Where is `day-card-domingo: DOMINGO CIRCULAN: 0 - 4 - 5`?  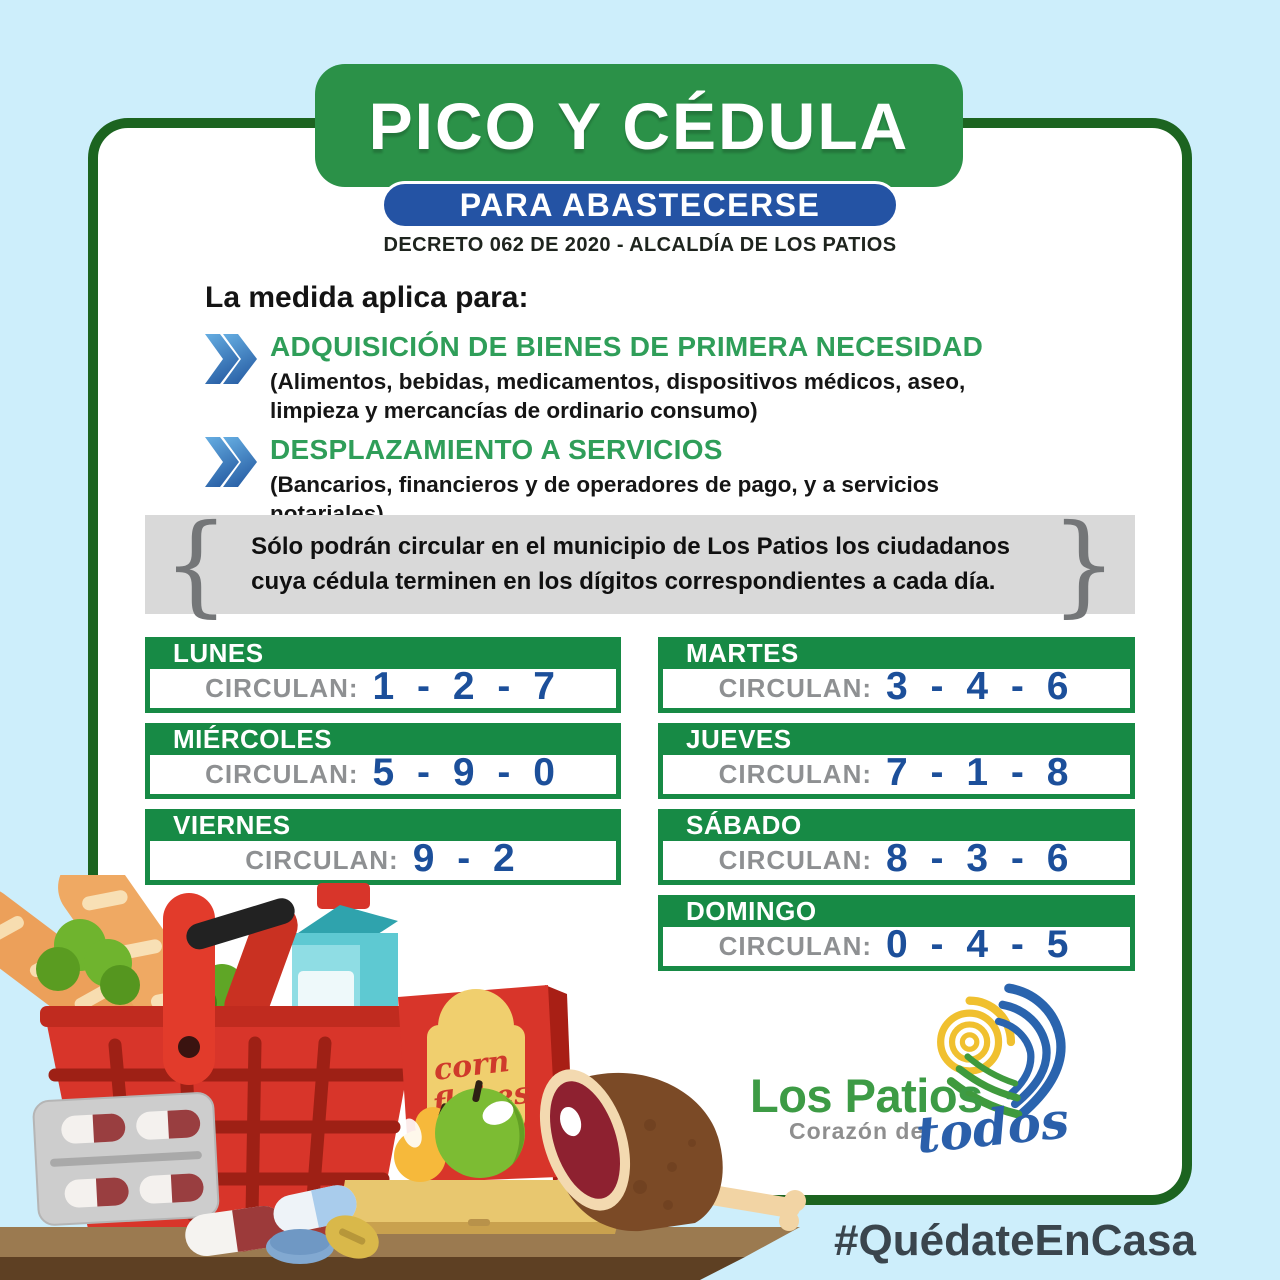 day-card-domingo: DOMINGO CIRCULAN: 0 - 4 - 5 is located at coordinates (896, 933).